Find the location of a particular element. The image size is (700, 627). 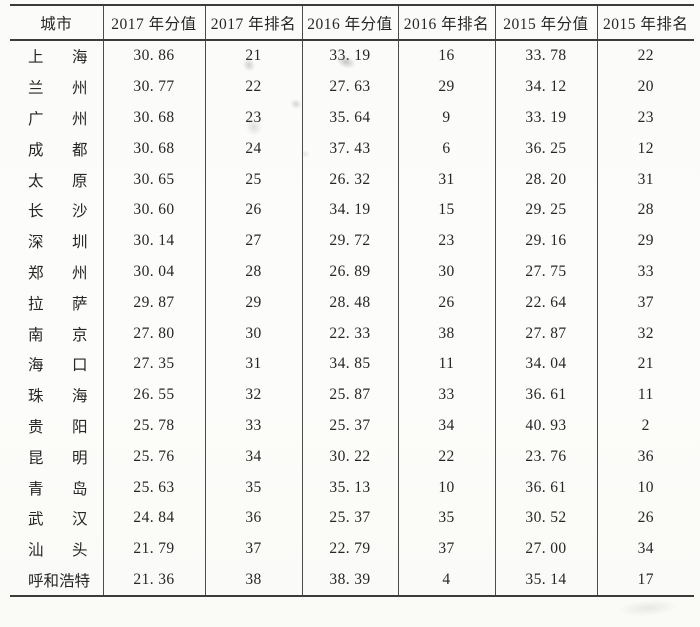

rank-cell: 25 is located at coordinates (253, 179).